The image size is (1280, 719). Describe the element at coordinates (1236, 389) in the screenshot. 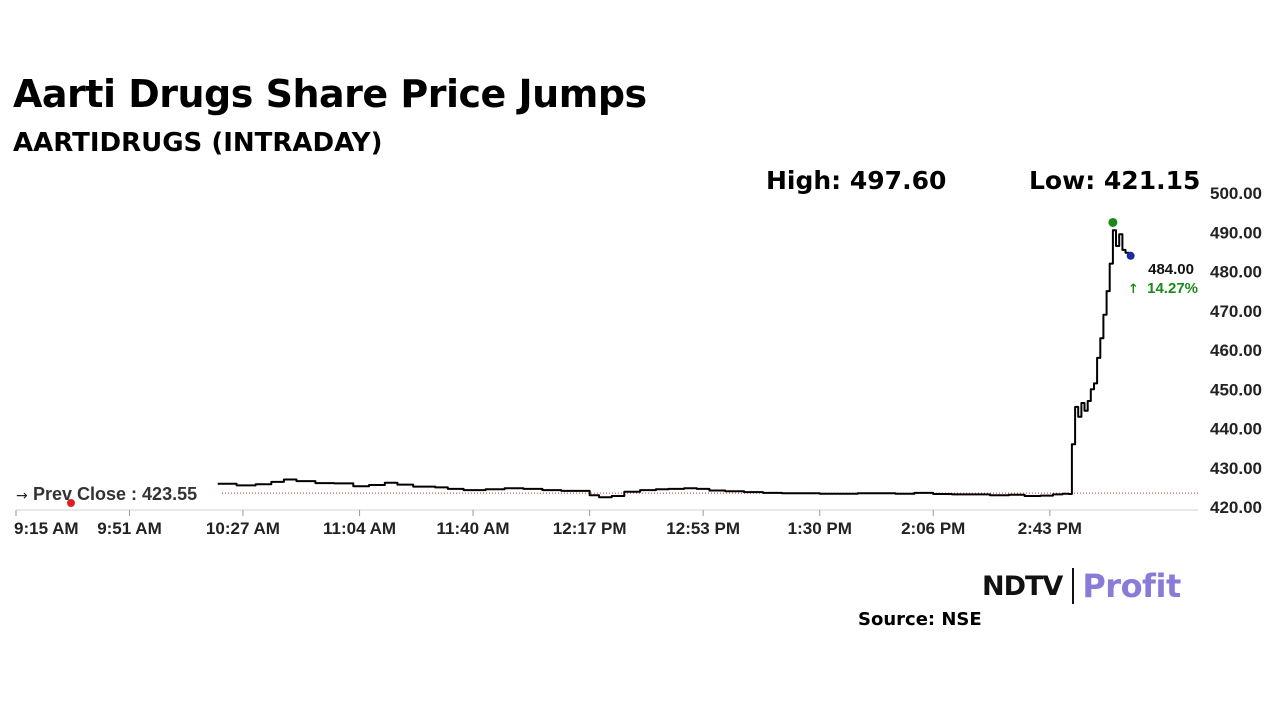

I see `y-tick-label: 450.00` at that location.